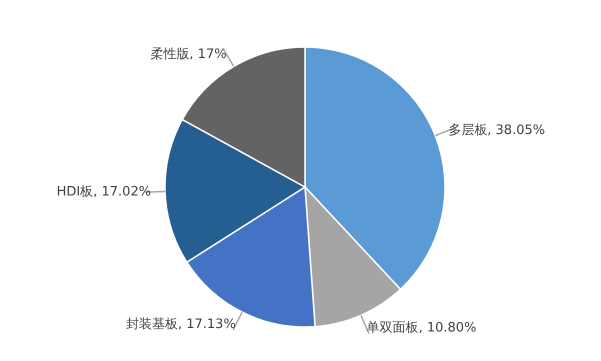  What do you see at coordinates (421, 328) in the screenshot?
I see `slice-label: 单双面板, 10.80%` at bounding box center [421, 328].